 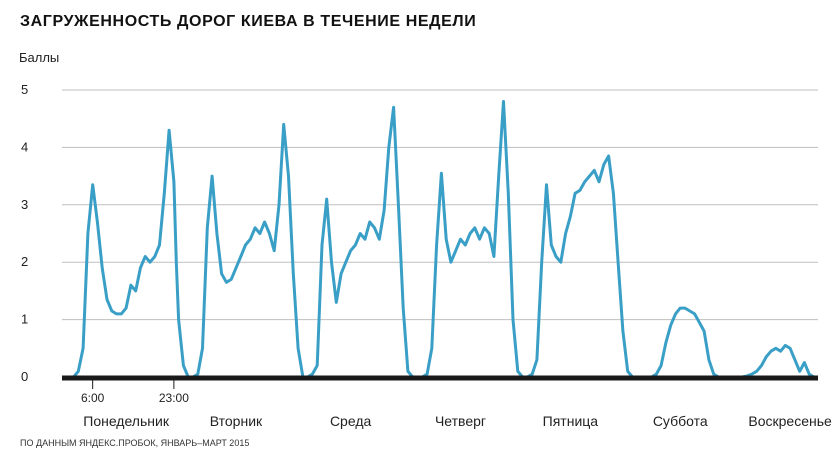 I want to click on day-label-4: Пятница, so click(x=571, y=421).